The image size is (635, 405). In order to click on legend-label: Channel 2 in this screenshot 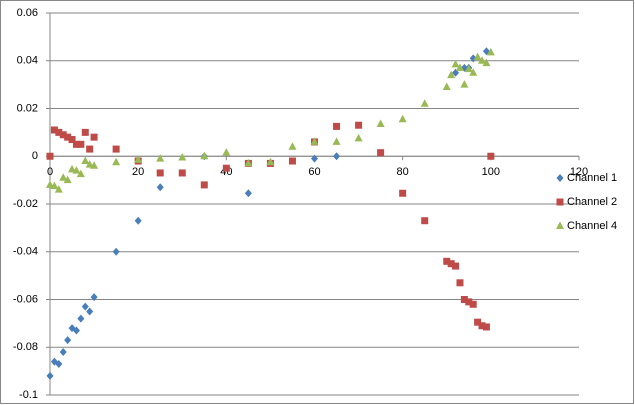, I will do `click(592, 202)`.